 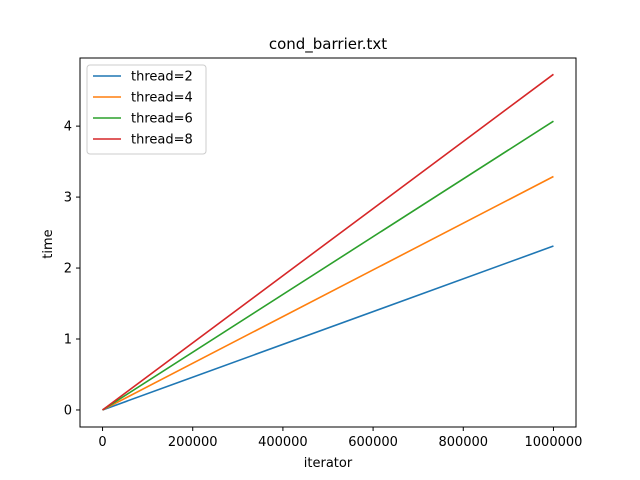 I want to click on y-tick-label: 0, so click(x=68, y=410).